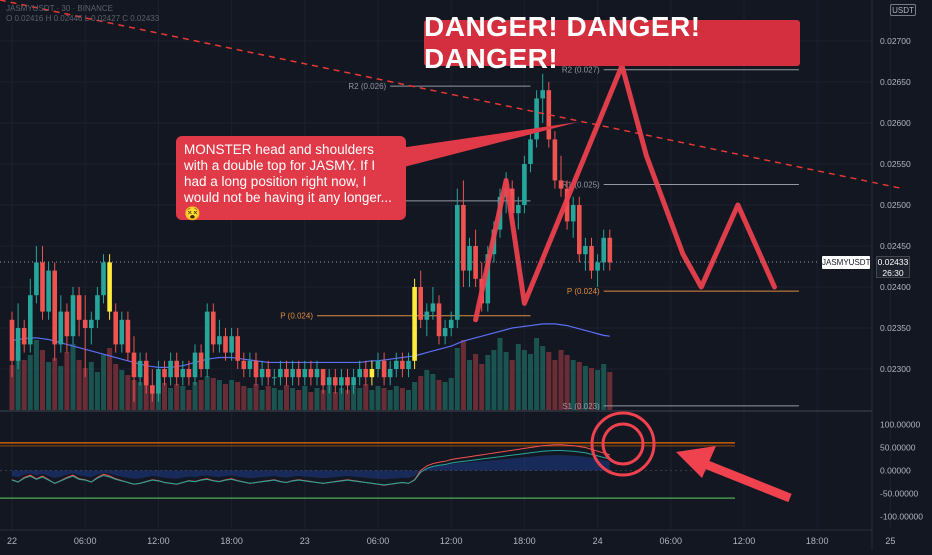 The width and height of the screenshot is (932, 555). I want to click on pivot-label: R2 (0.026), so click(367, 86).